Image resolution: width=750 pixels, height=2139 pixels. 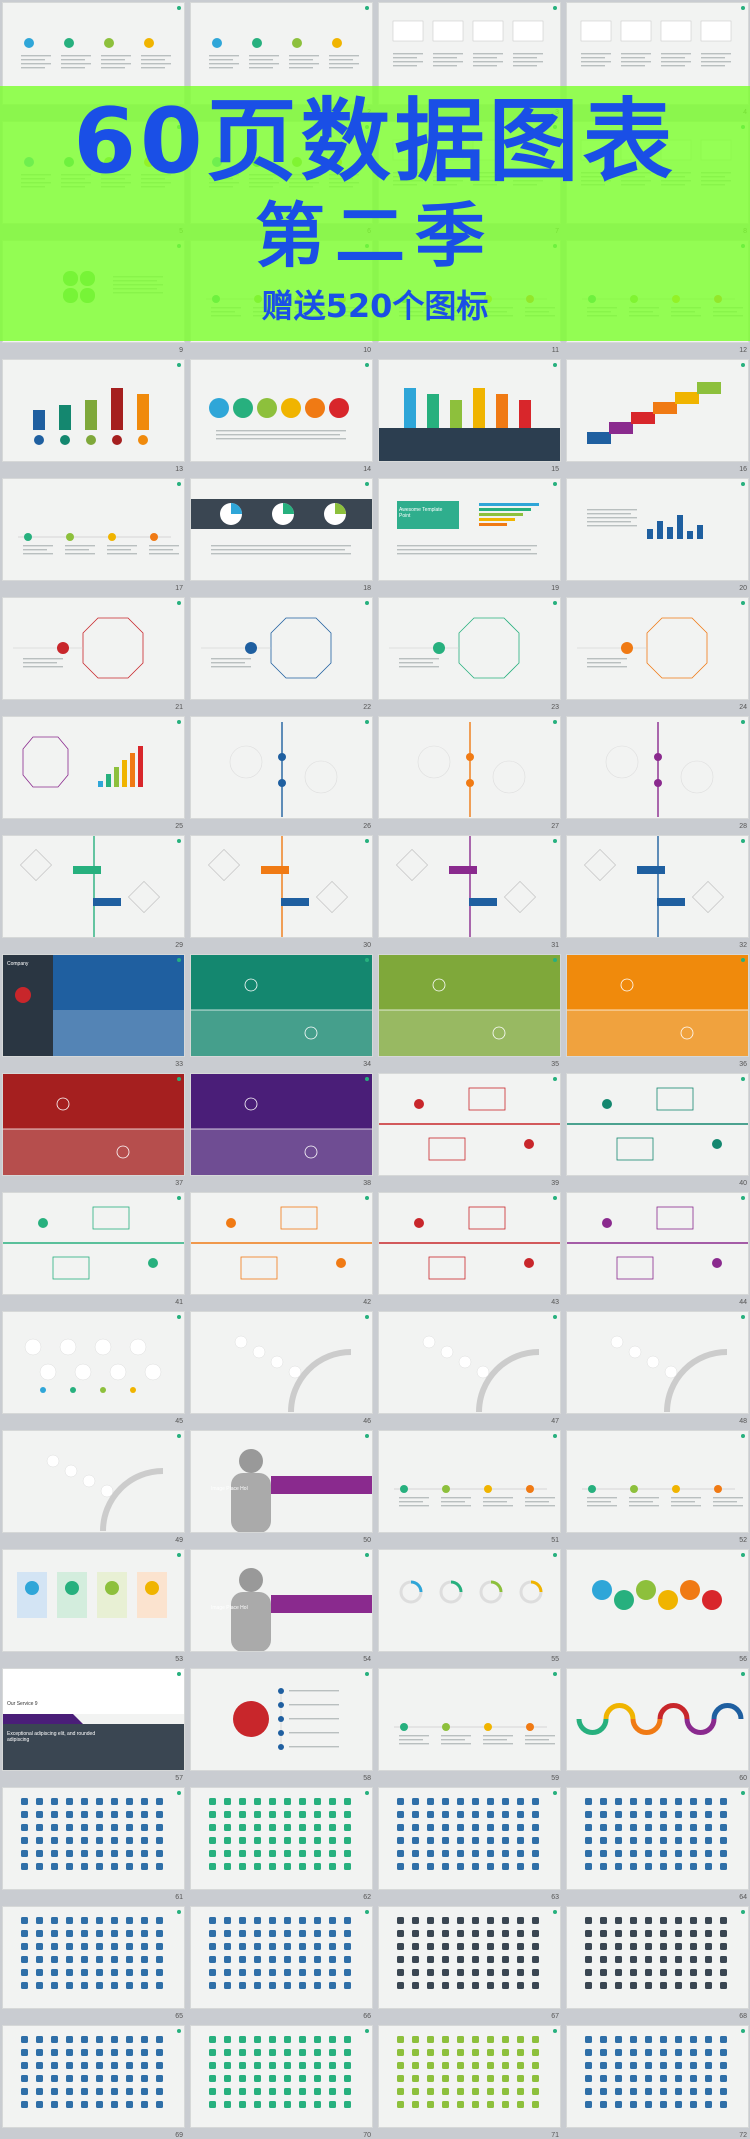 I want to click on slide-thumbnail: Company 33, so click(x=93, y=1011).